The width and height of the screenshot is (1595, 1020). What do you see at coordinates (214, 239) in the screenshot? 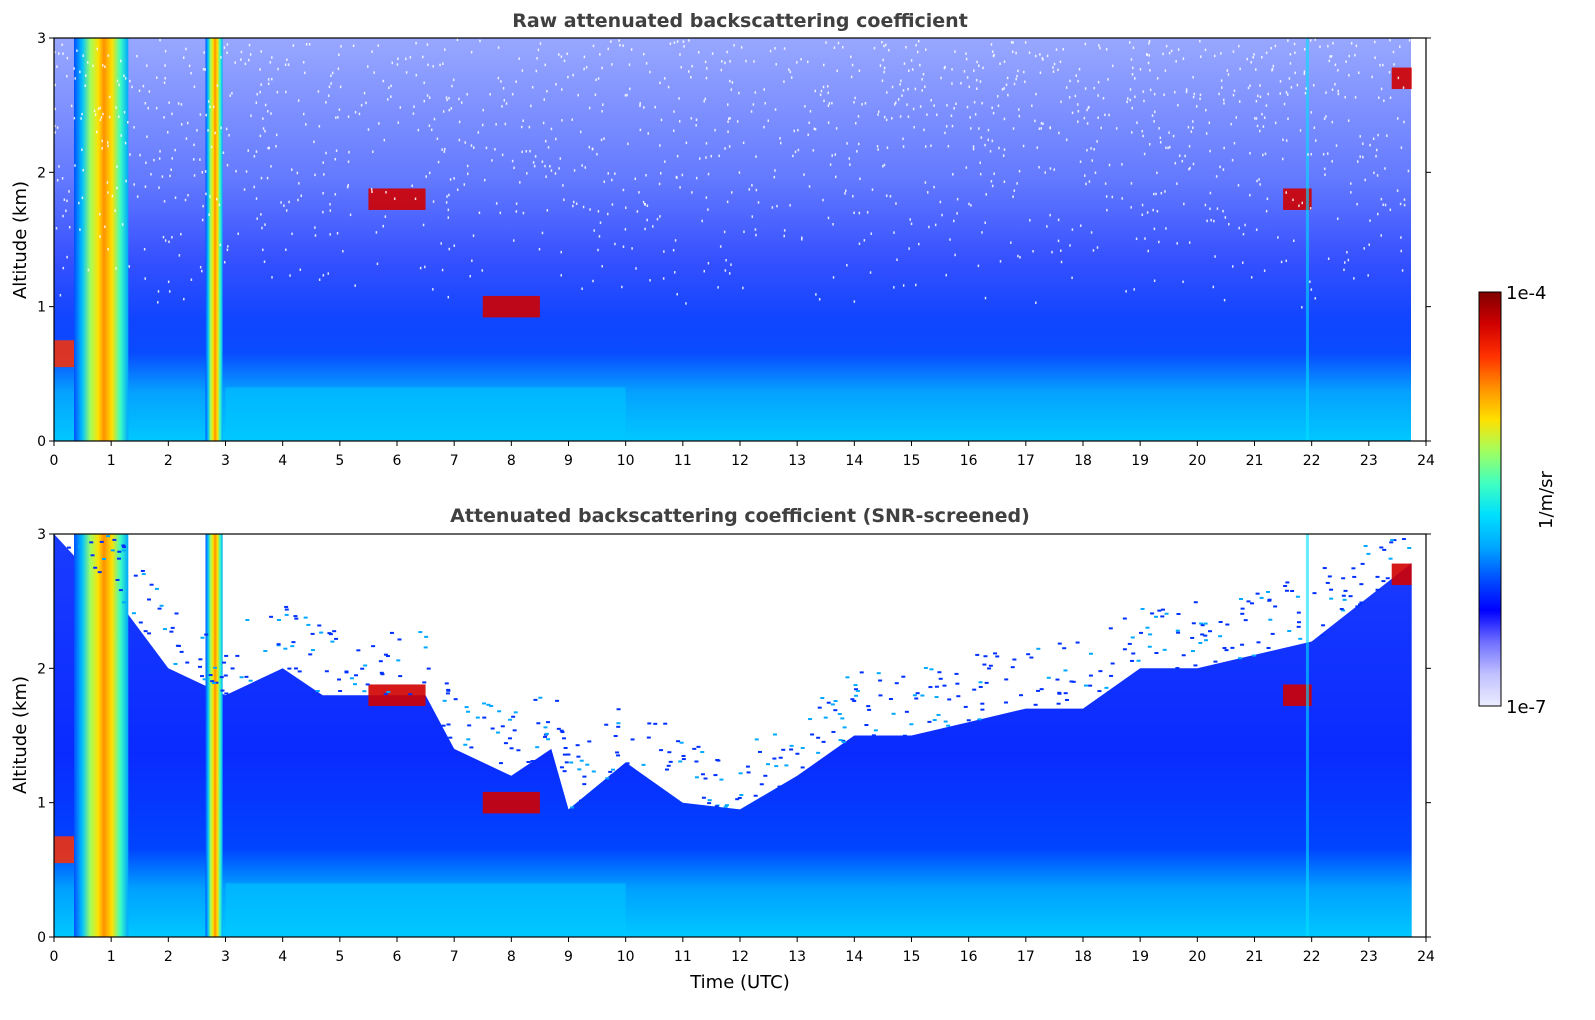
I see `saturated-column` at bounding box center [214, 239].